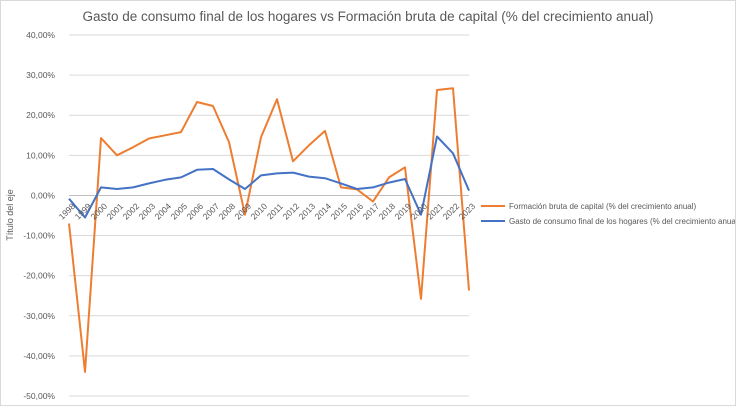  I want to click on x-tick-label: 2010, so click(259, 211).